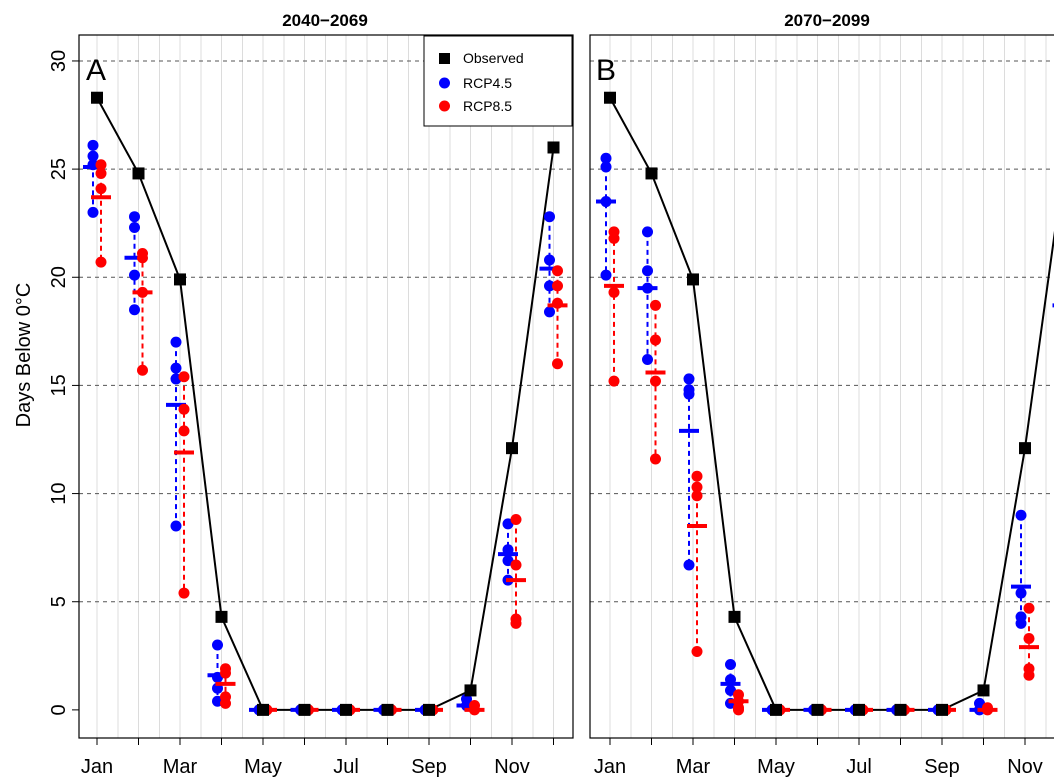 The height and width of the screenshot is (778, 1054). What do you see at coordinates (470, 690) in the screenshot?
I see `panel-a-observed-point-oct` at bounding box center [470, 690].